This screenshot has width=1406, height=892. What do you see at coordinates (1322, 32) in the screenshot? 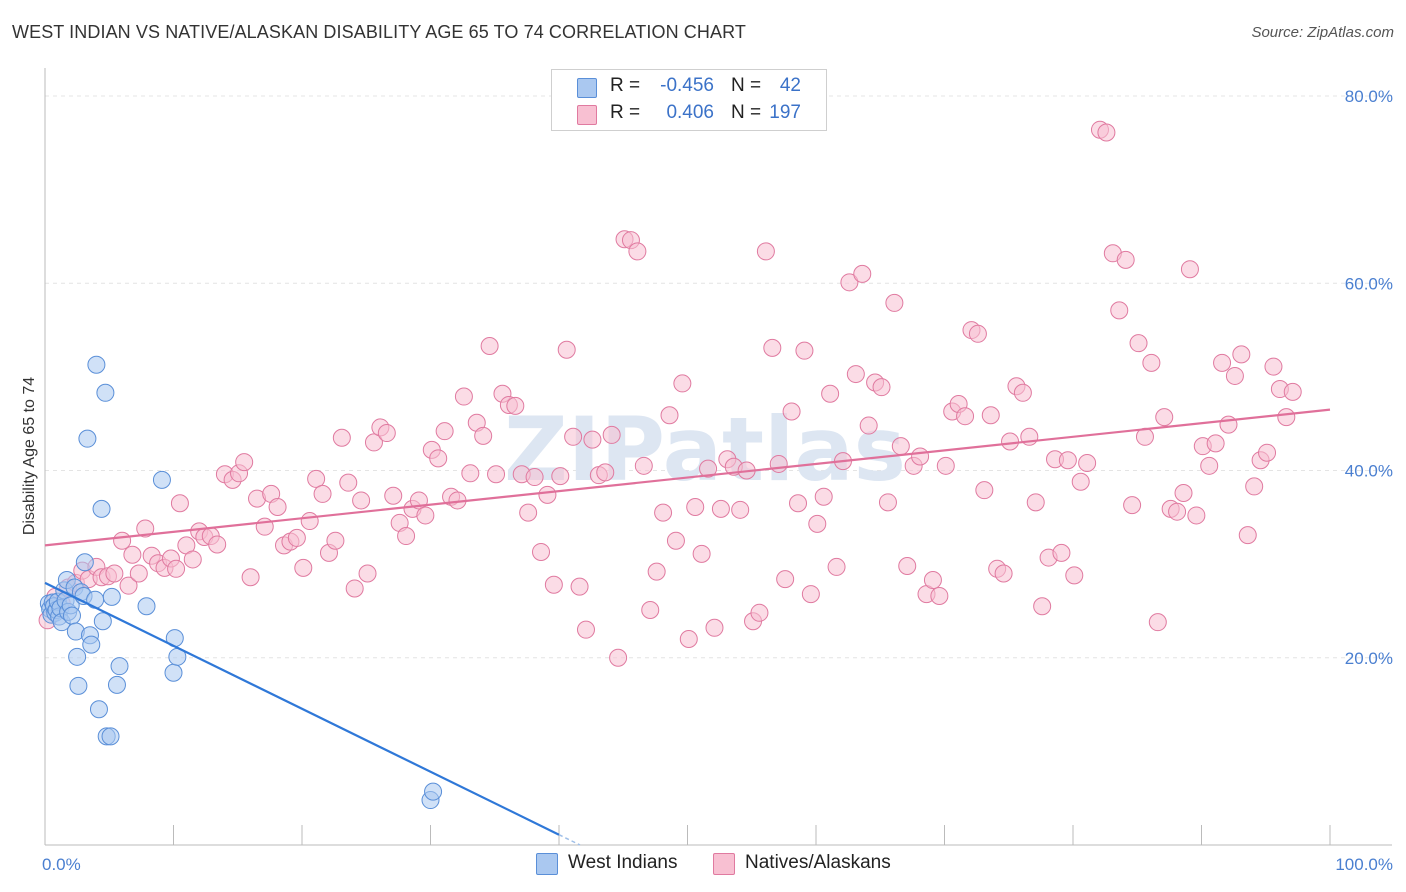
I see `source-label: Source: ZipAtlas.com` at bounding box center [1322, 32].